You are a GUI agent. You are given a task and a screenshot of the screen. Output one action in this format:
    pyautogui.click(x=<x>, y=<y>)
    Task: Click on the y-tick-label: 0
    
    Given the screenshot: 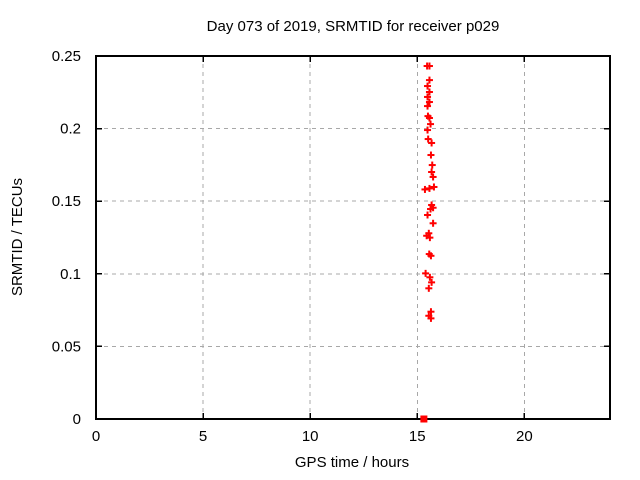 What is the action you would take?
    pyautogui.click(x=77, y=419)
    